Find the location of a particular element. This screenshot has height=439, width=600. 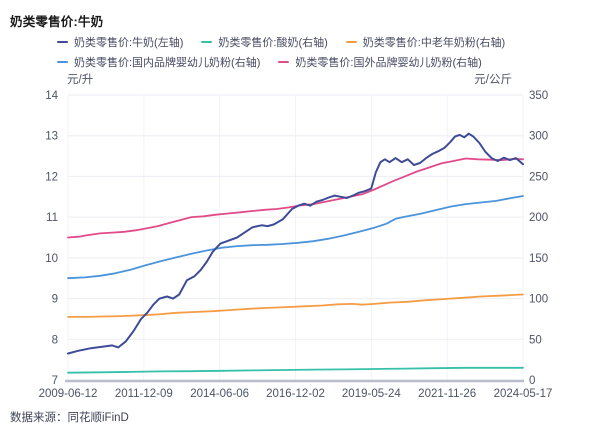

legend-item-label: 奶类零售价:牛奶(左轴) is located at coordinates (129, 43).